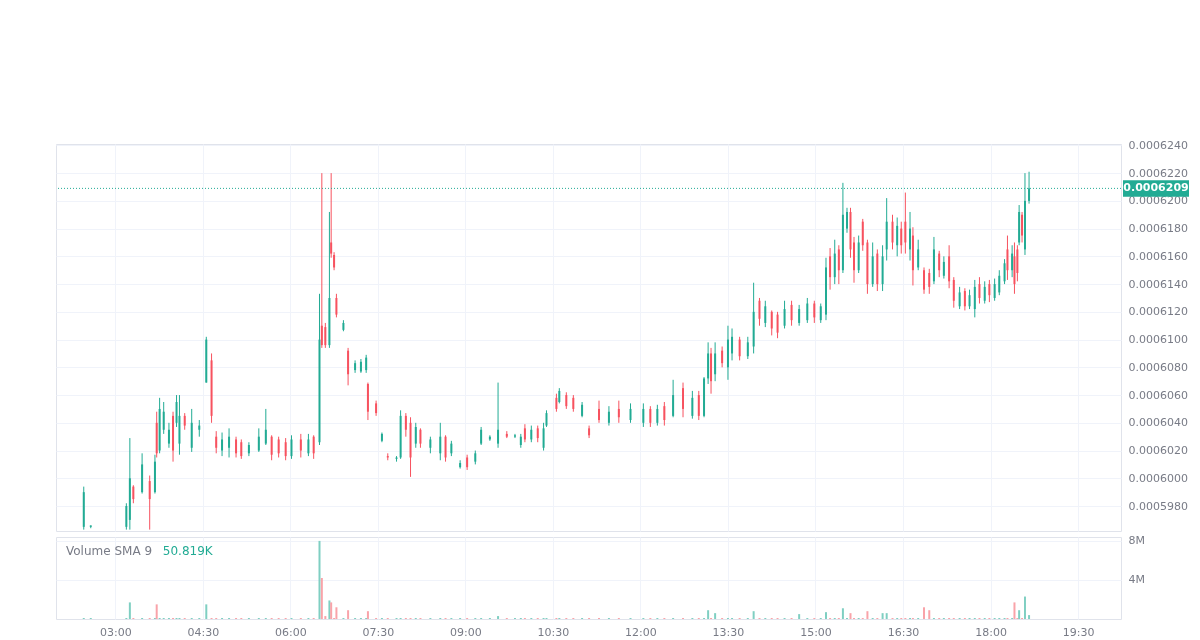  I want to click on x-tick-label: 13:30, so click(728, 632).